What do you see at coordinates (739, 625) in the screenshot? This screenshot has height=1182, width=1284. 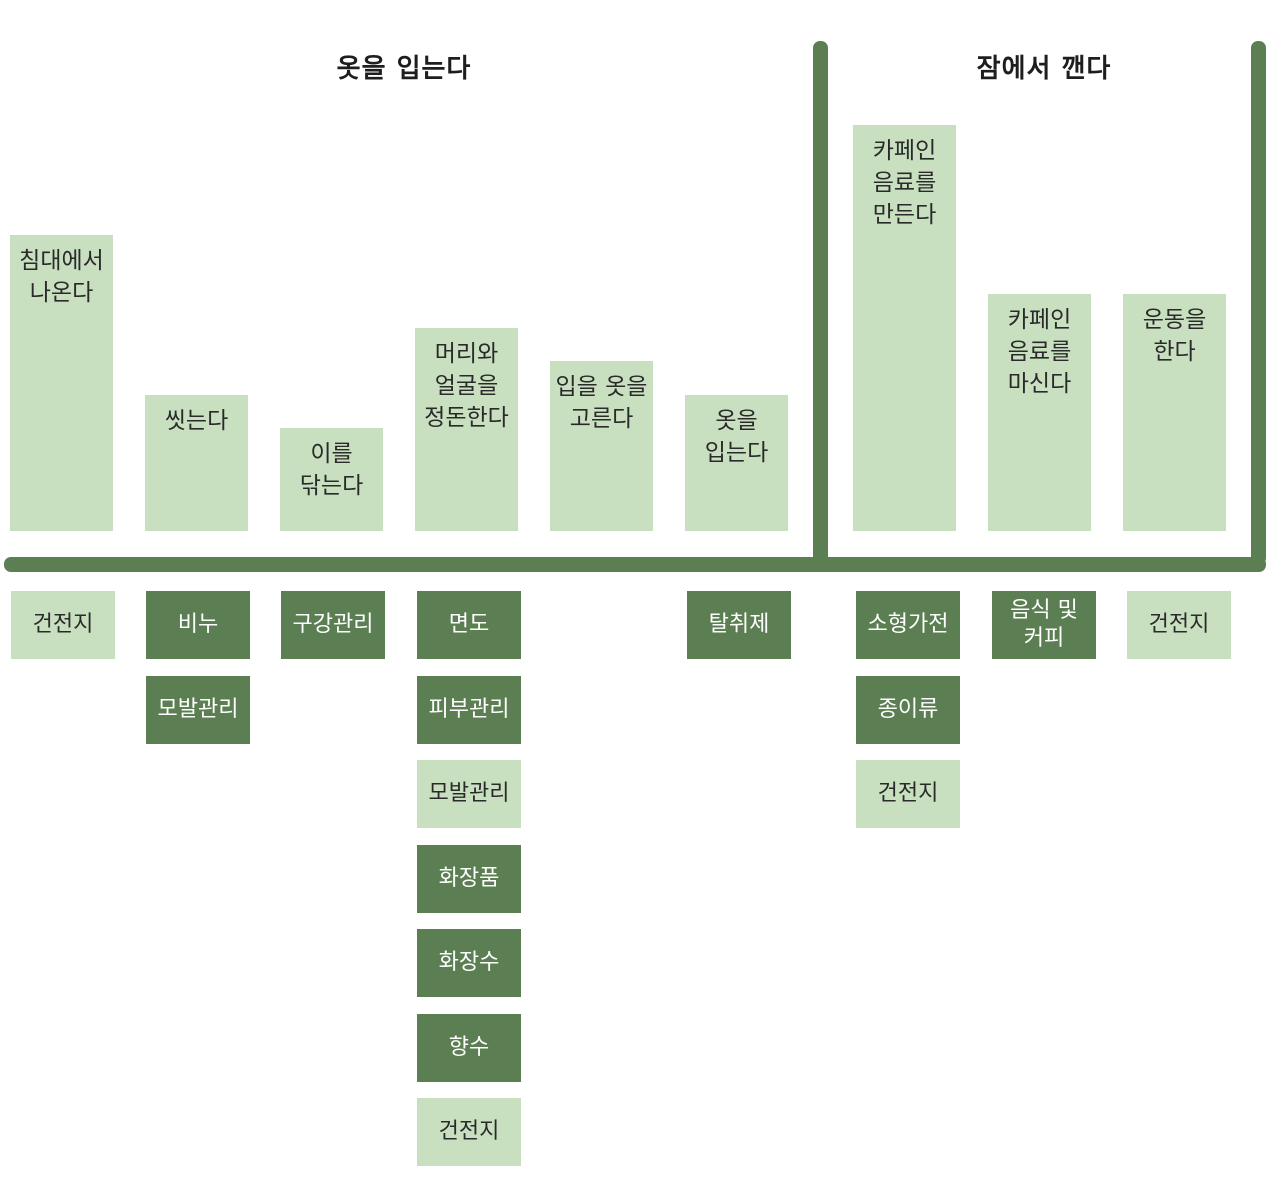 I see `tag-deodorant: 탈취제` at bounding box center [739, 625].